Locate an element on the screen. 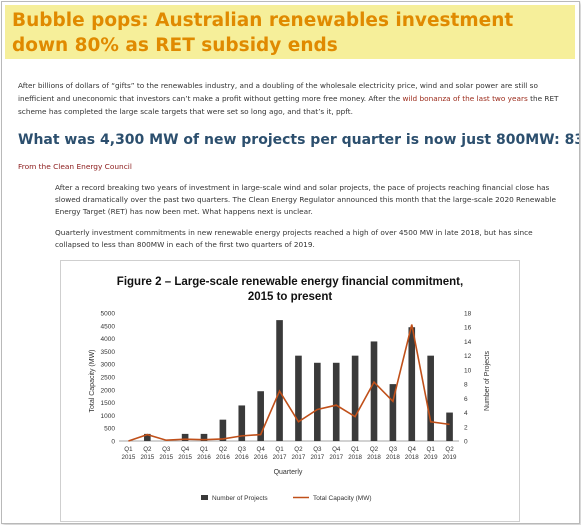  right-tick-label: 6 is located at coordinates (466, 399).